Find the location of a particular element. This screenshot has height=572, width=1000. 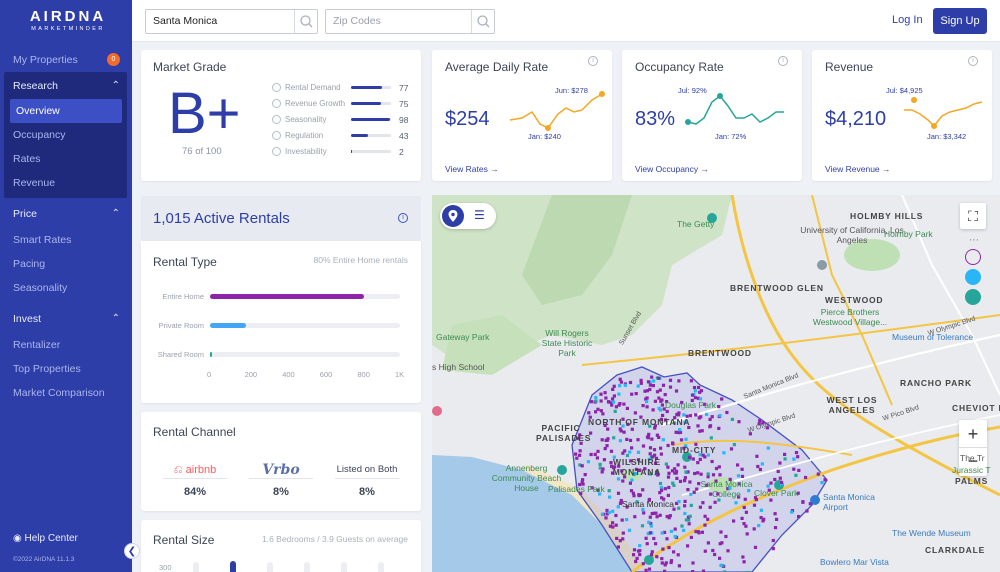

vrbo-filter-icon is located at coordinates (973, 277).